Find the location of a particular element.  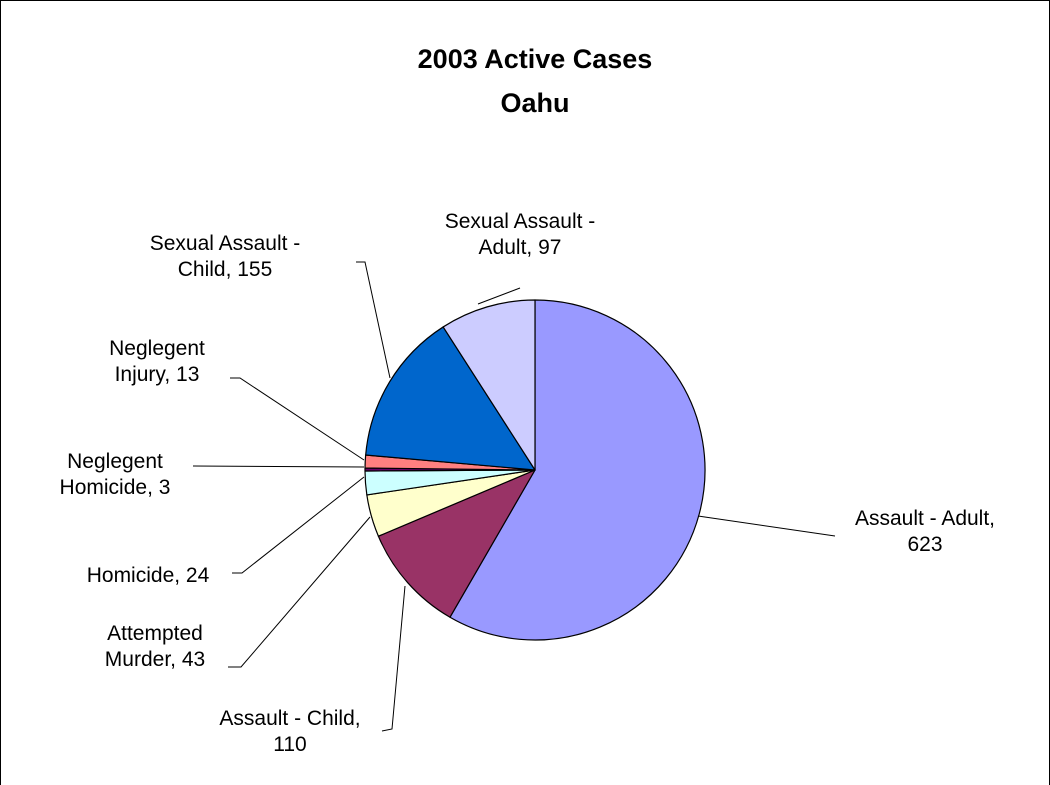

pie-slice-assault-child is located at coordinates (456, 543).